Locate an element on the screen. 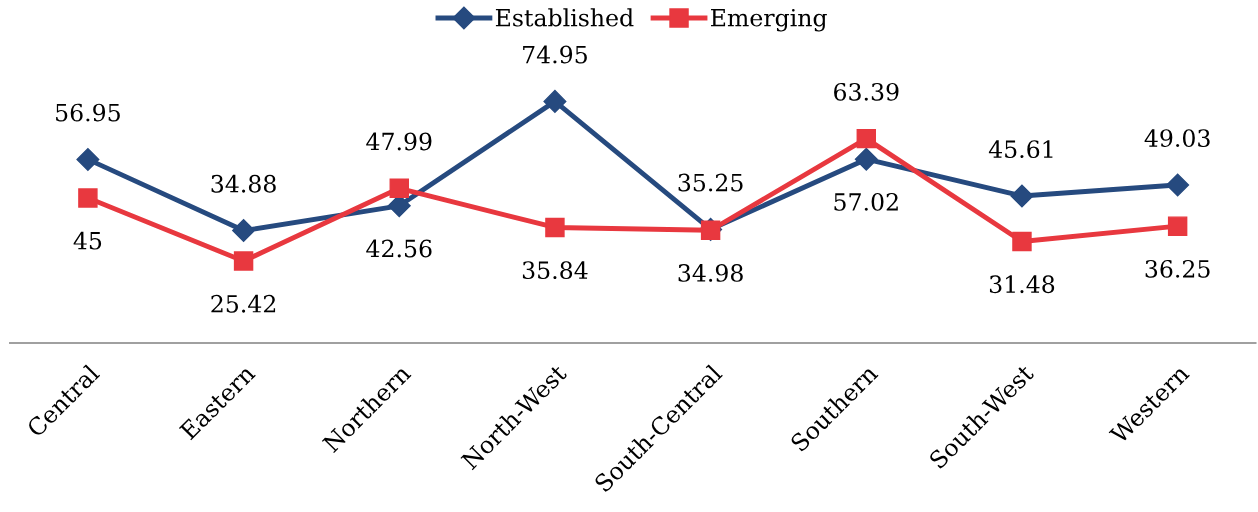 The height and width of the screenshot is (512, 1258). data-label: 47.99 is located at coordinates (399, 141).